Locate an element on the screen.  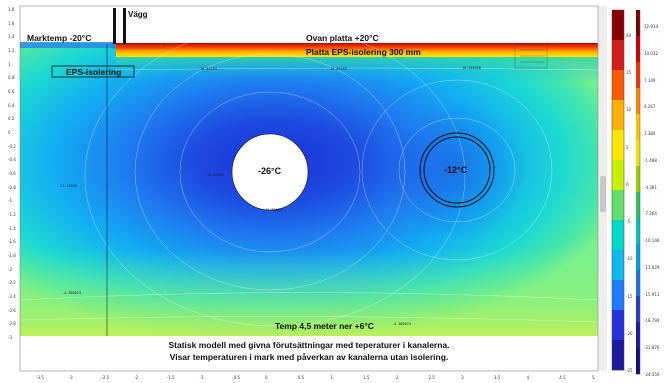
probe-value: 16.146456 is located at coordinates (471, 68).